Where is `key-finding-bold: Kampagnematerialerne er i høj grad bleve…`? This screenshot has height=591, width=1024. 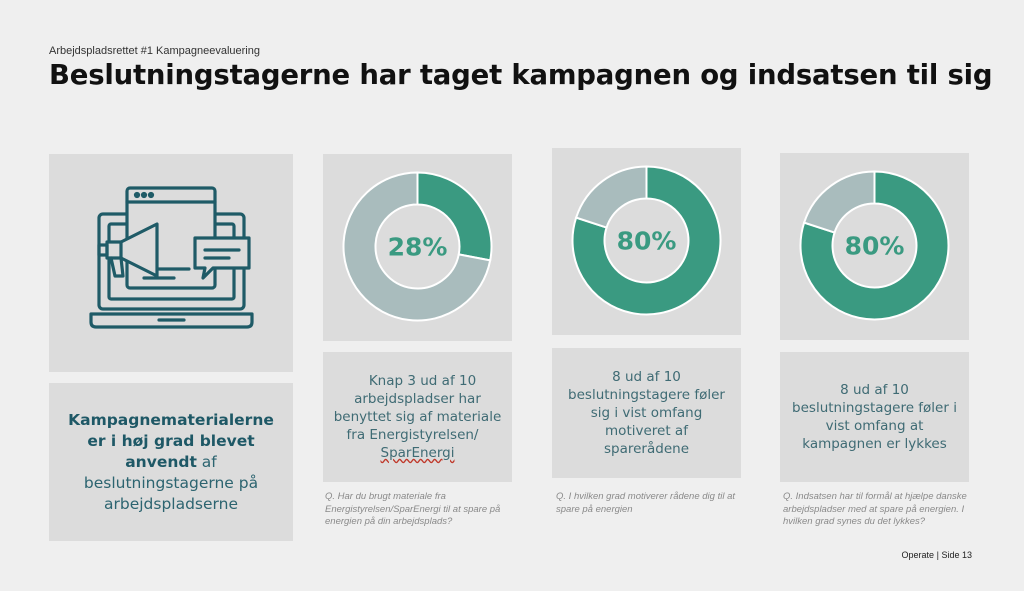
key-finding-bold: Kampagnematerialerne er i høj grad bleve… is located at coordinates (171, 440).